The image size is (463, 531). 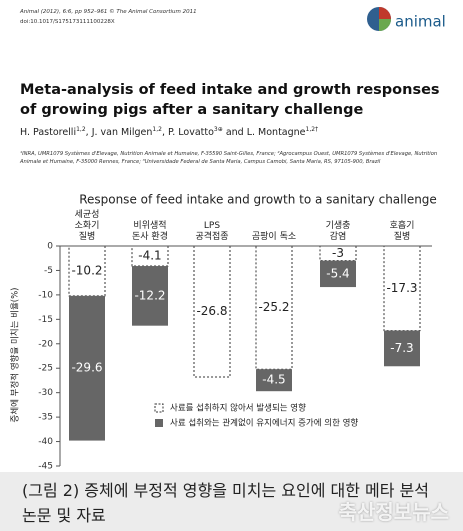 I want to click on x-category-label: 기생충 감염, so click(x=338, y=231).